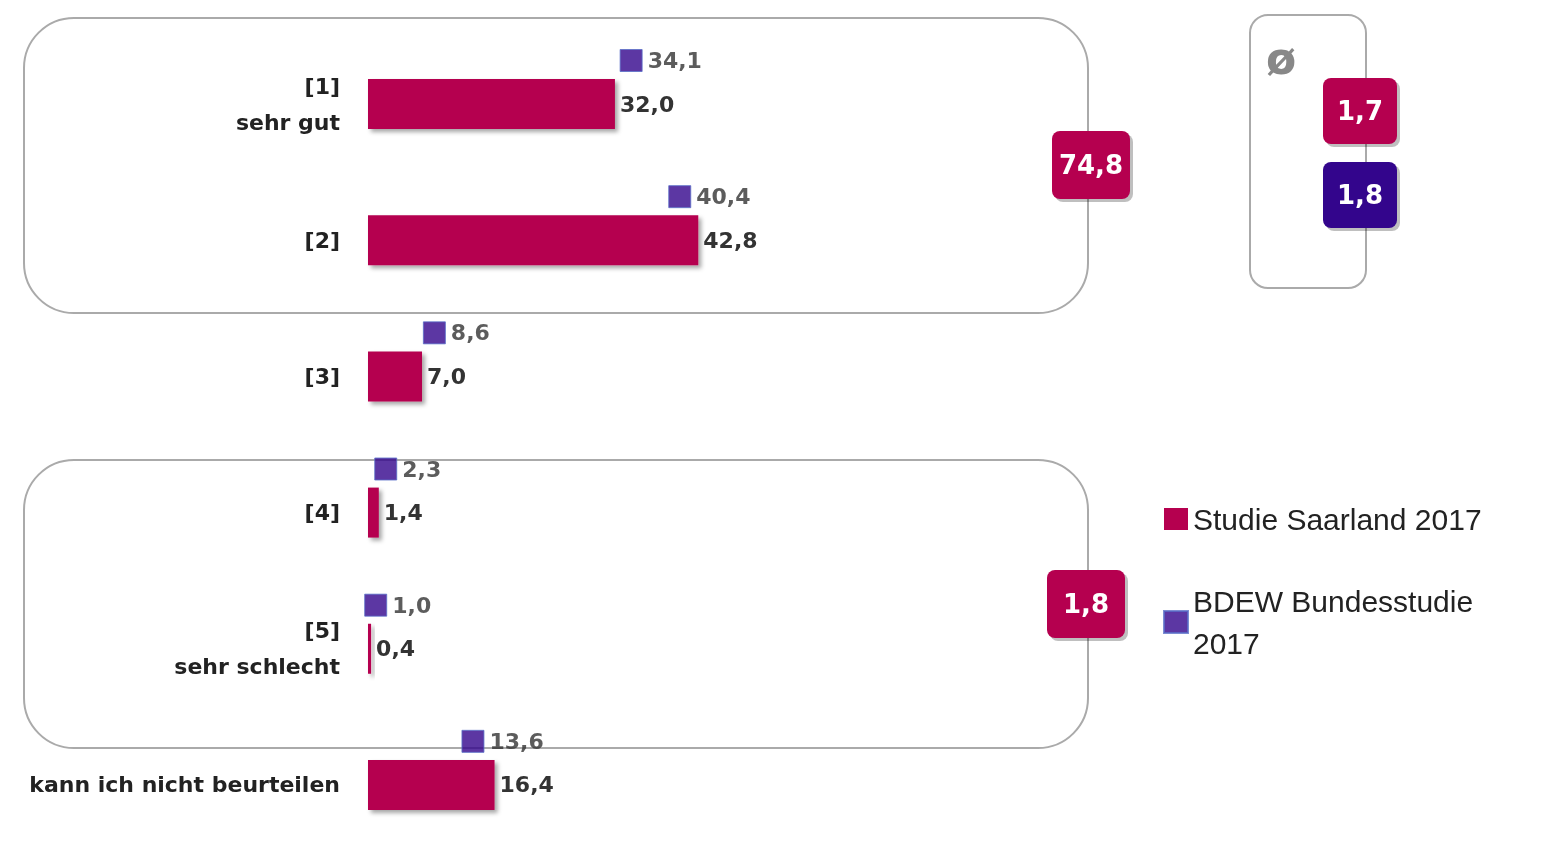  Describe the element at coordinates (288, 104) in the screenshot. I see `y-tick-label: [1] sehr gut` at that location.